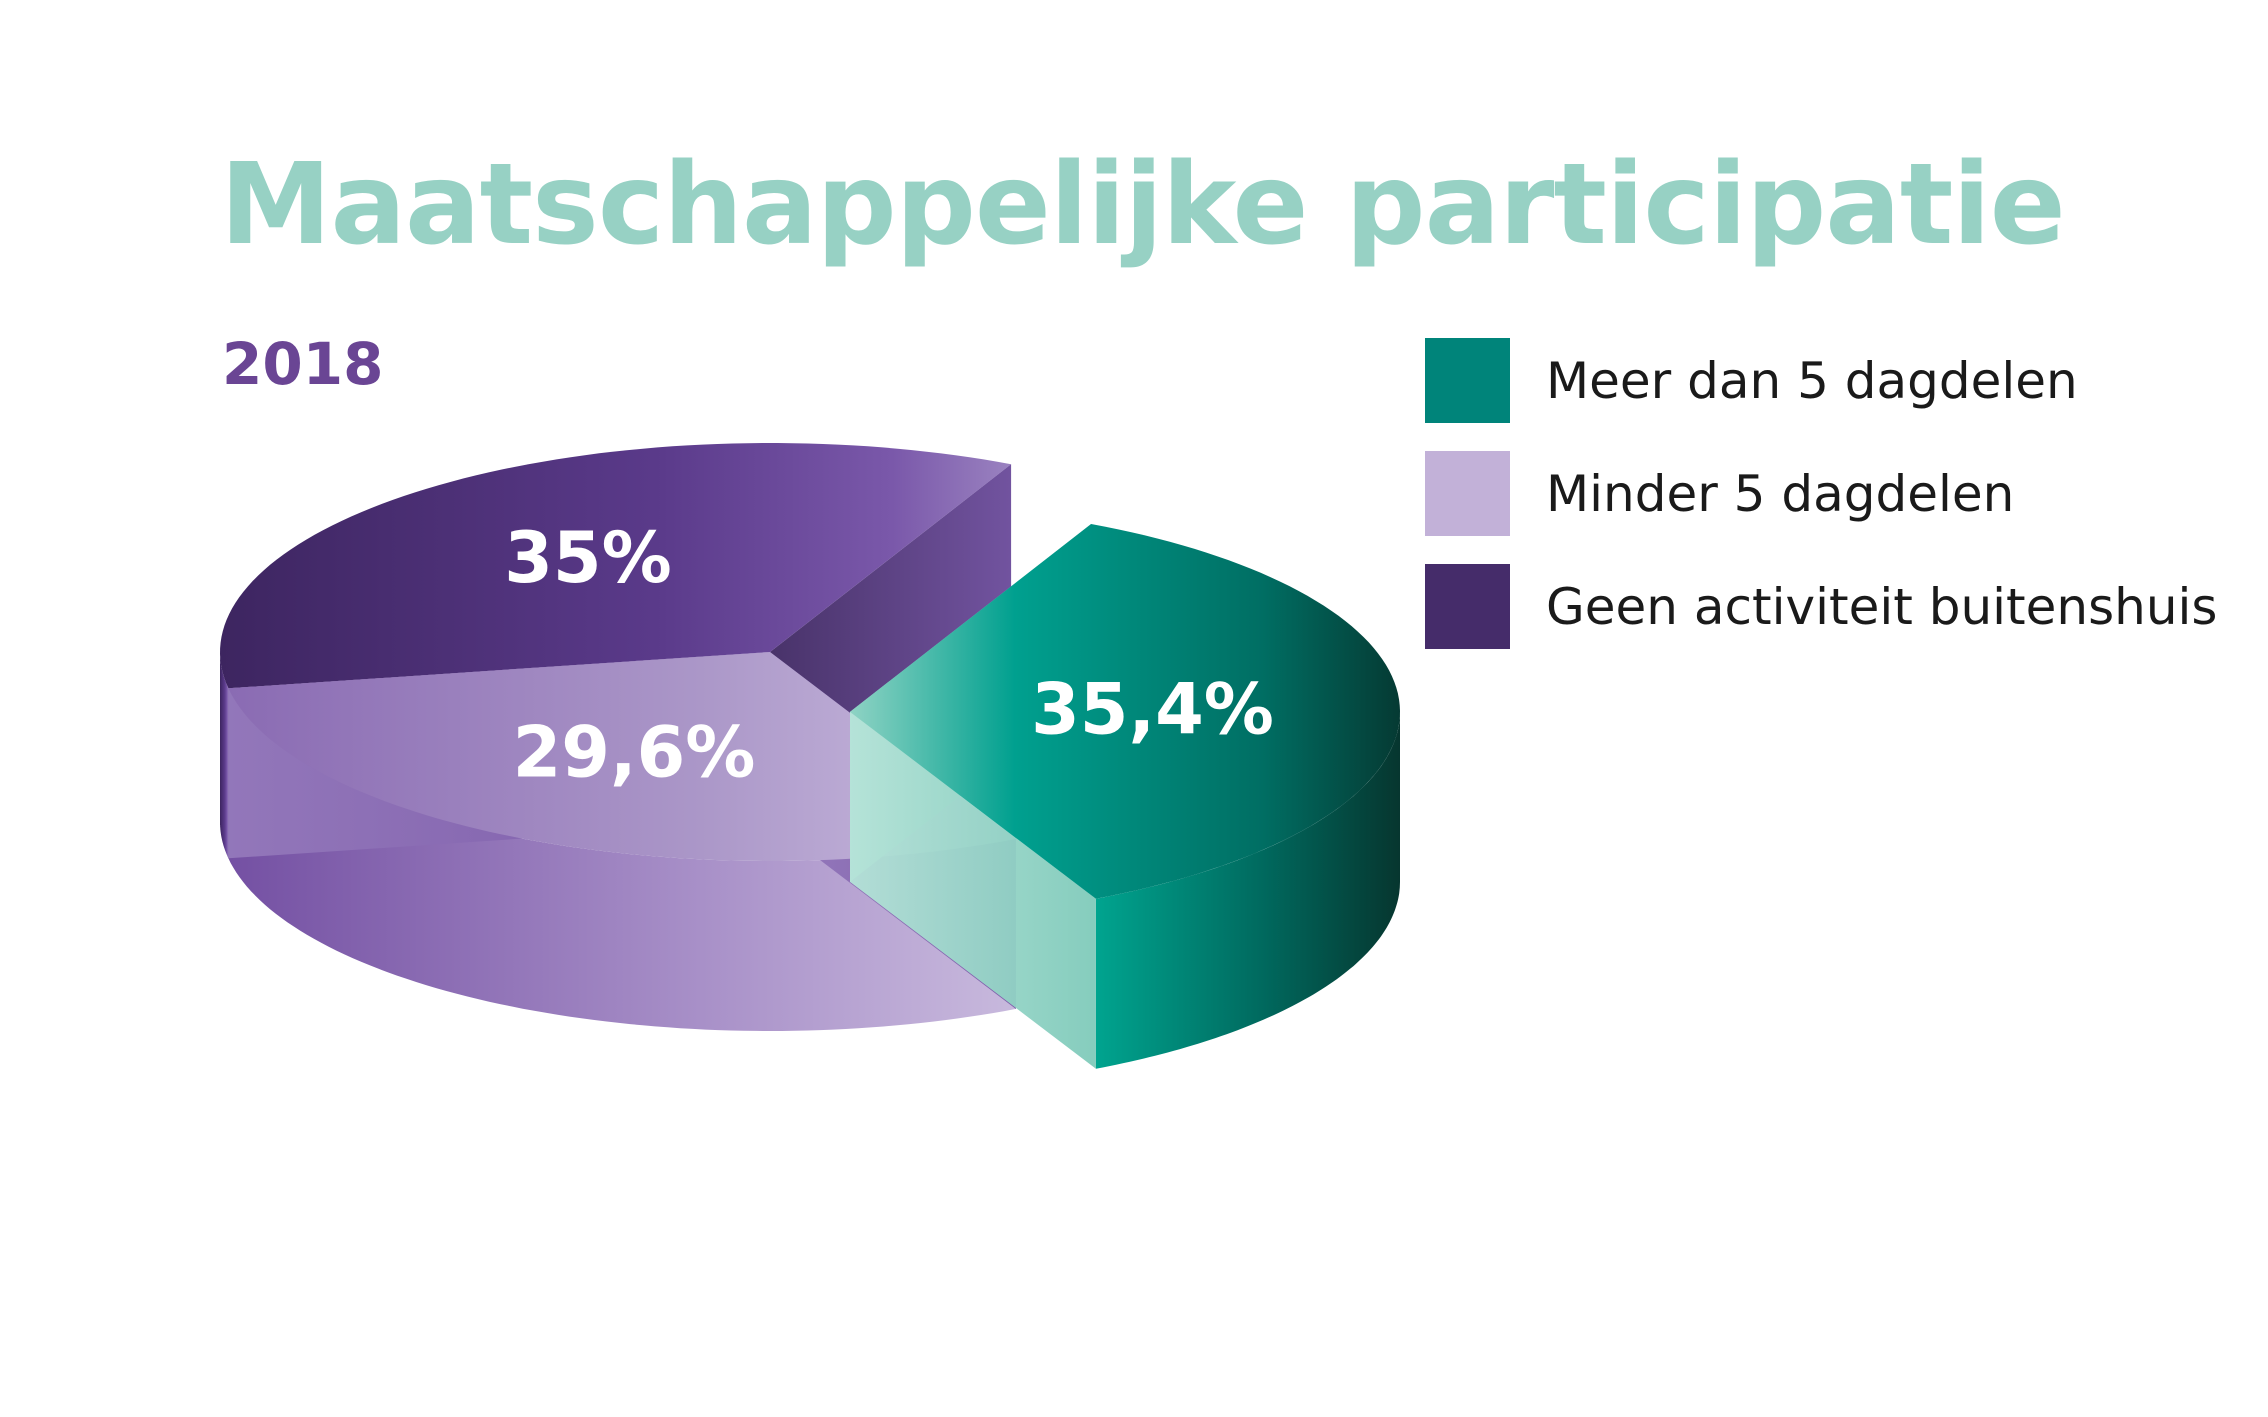 This screenshot has width=2268, height=1417. Describe the element at coordinates (1812, 380) in the screenshot. I see `legend-label: Meer dan 5 dagdelen` at that location.